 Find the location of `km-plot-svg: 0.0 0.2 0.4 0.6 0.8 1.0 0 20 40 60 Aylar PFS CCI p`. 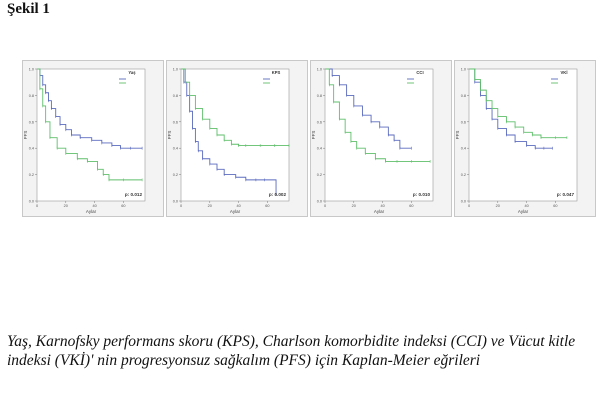

km-plot-svg: 0.0 0.2 0.4 0.6 0.8 1.0 0 20 40 60 Aylar PFS CCI p is located at coordinates (372, 141).